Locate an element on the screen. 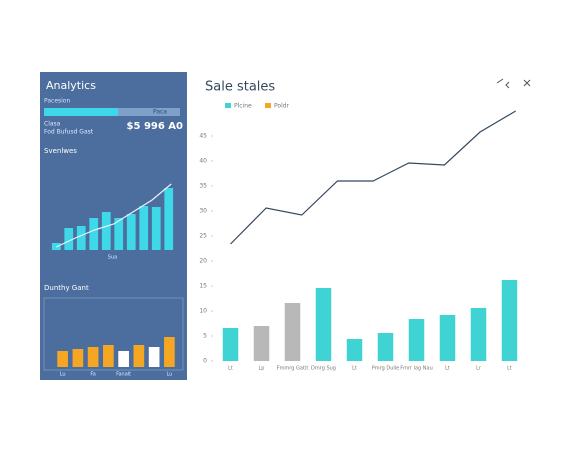 The image size is (576, 452). progress-fill is located at coordinates (81, 112).